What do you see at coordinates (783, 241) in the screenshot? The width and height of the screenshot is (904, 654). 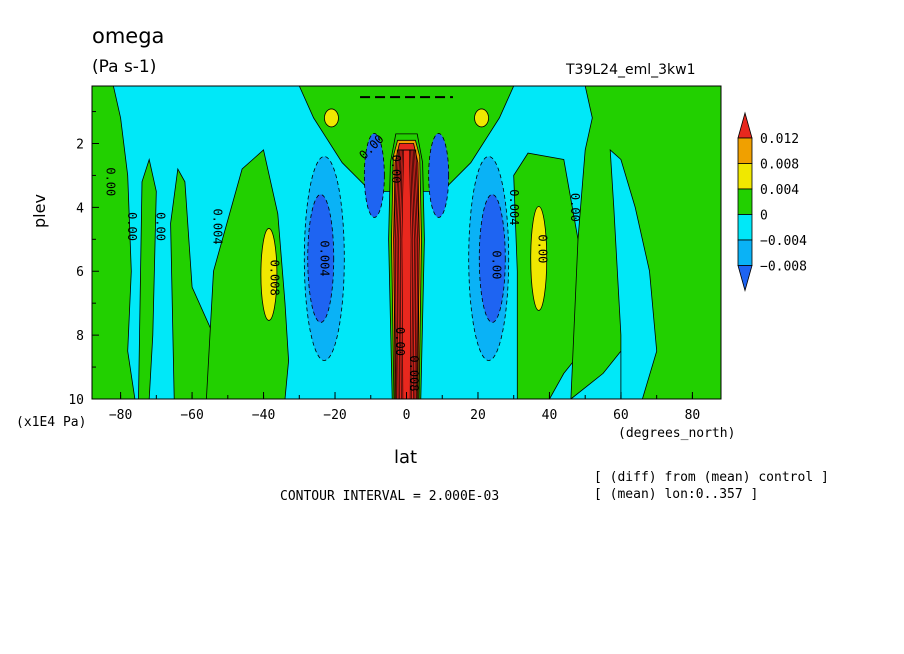 I see `colorbar-label: −0.004` at bounding box center [783, 241].